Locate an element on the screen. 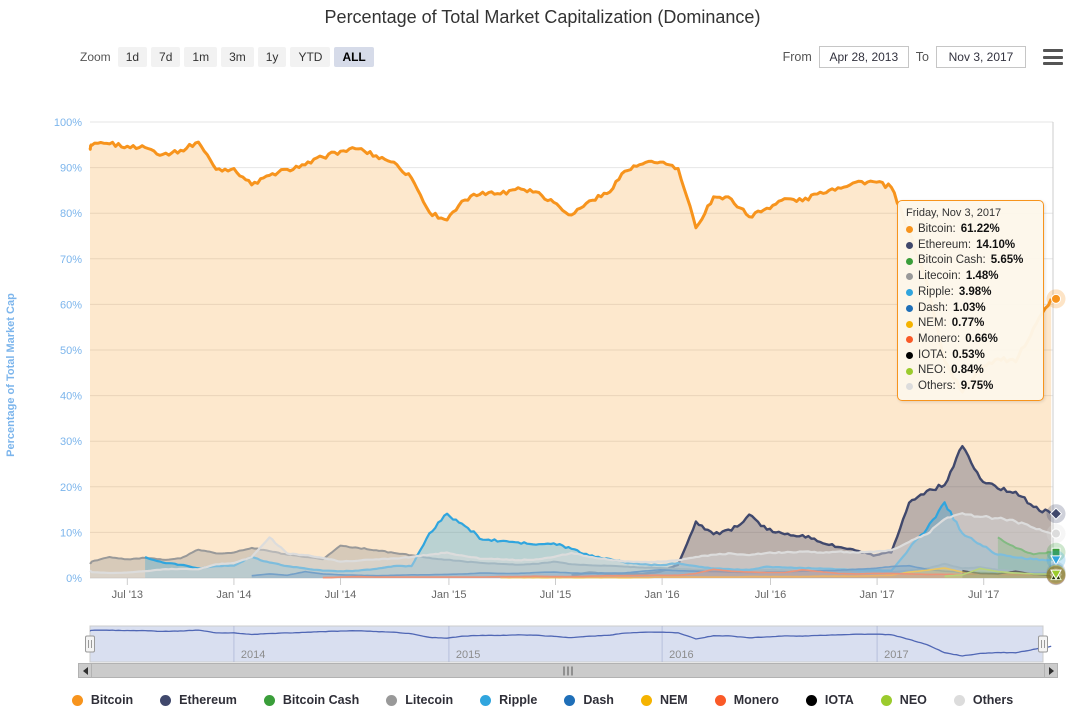  legend-dot-ethereum is located at coordinates (166, 700).